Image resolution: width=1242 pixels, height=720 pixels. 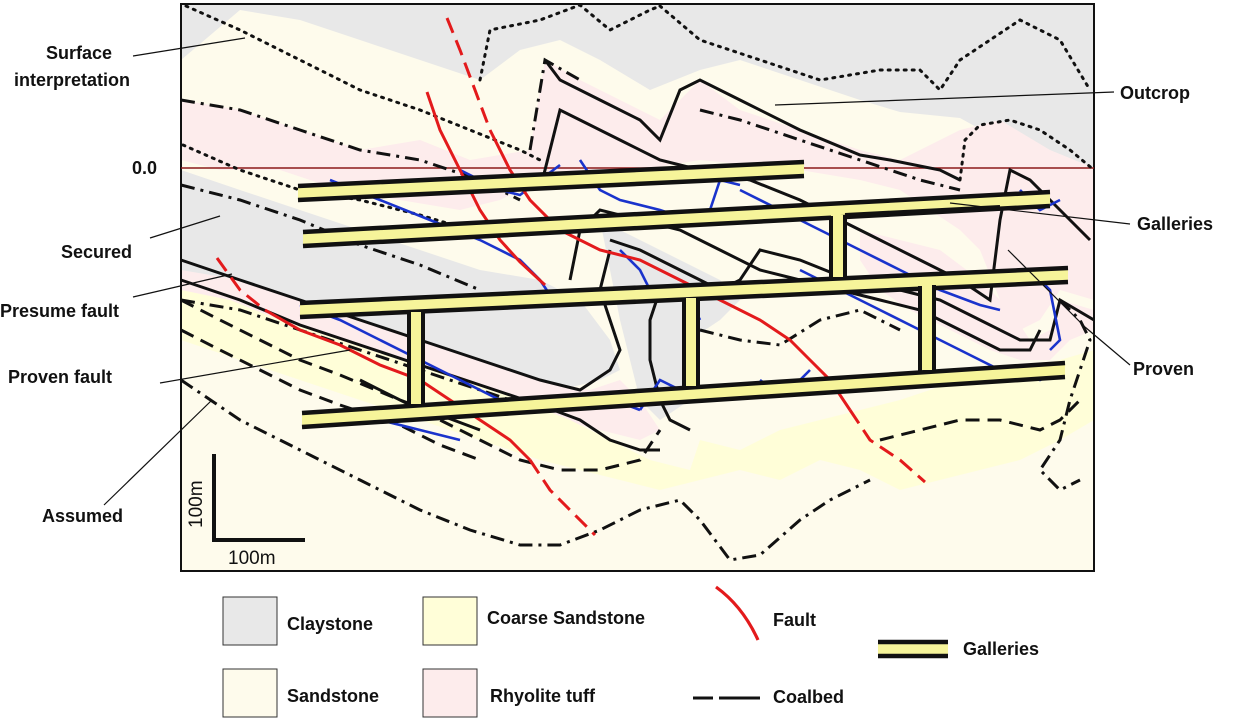 What do you see at coordinates (252, 558) in the screenshot?
I see `scale-horizontal-label: 100m` at bounding box center [252, 558].